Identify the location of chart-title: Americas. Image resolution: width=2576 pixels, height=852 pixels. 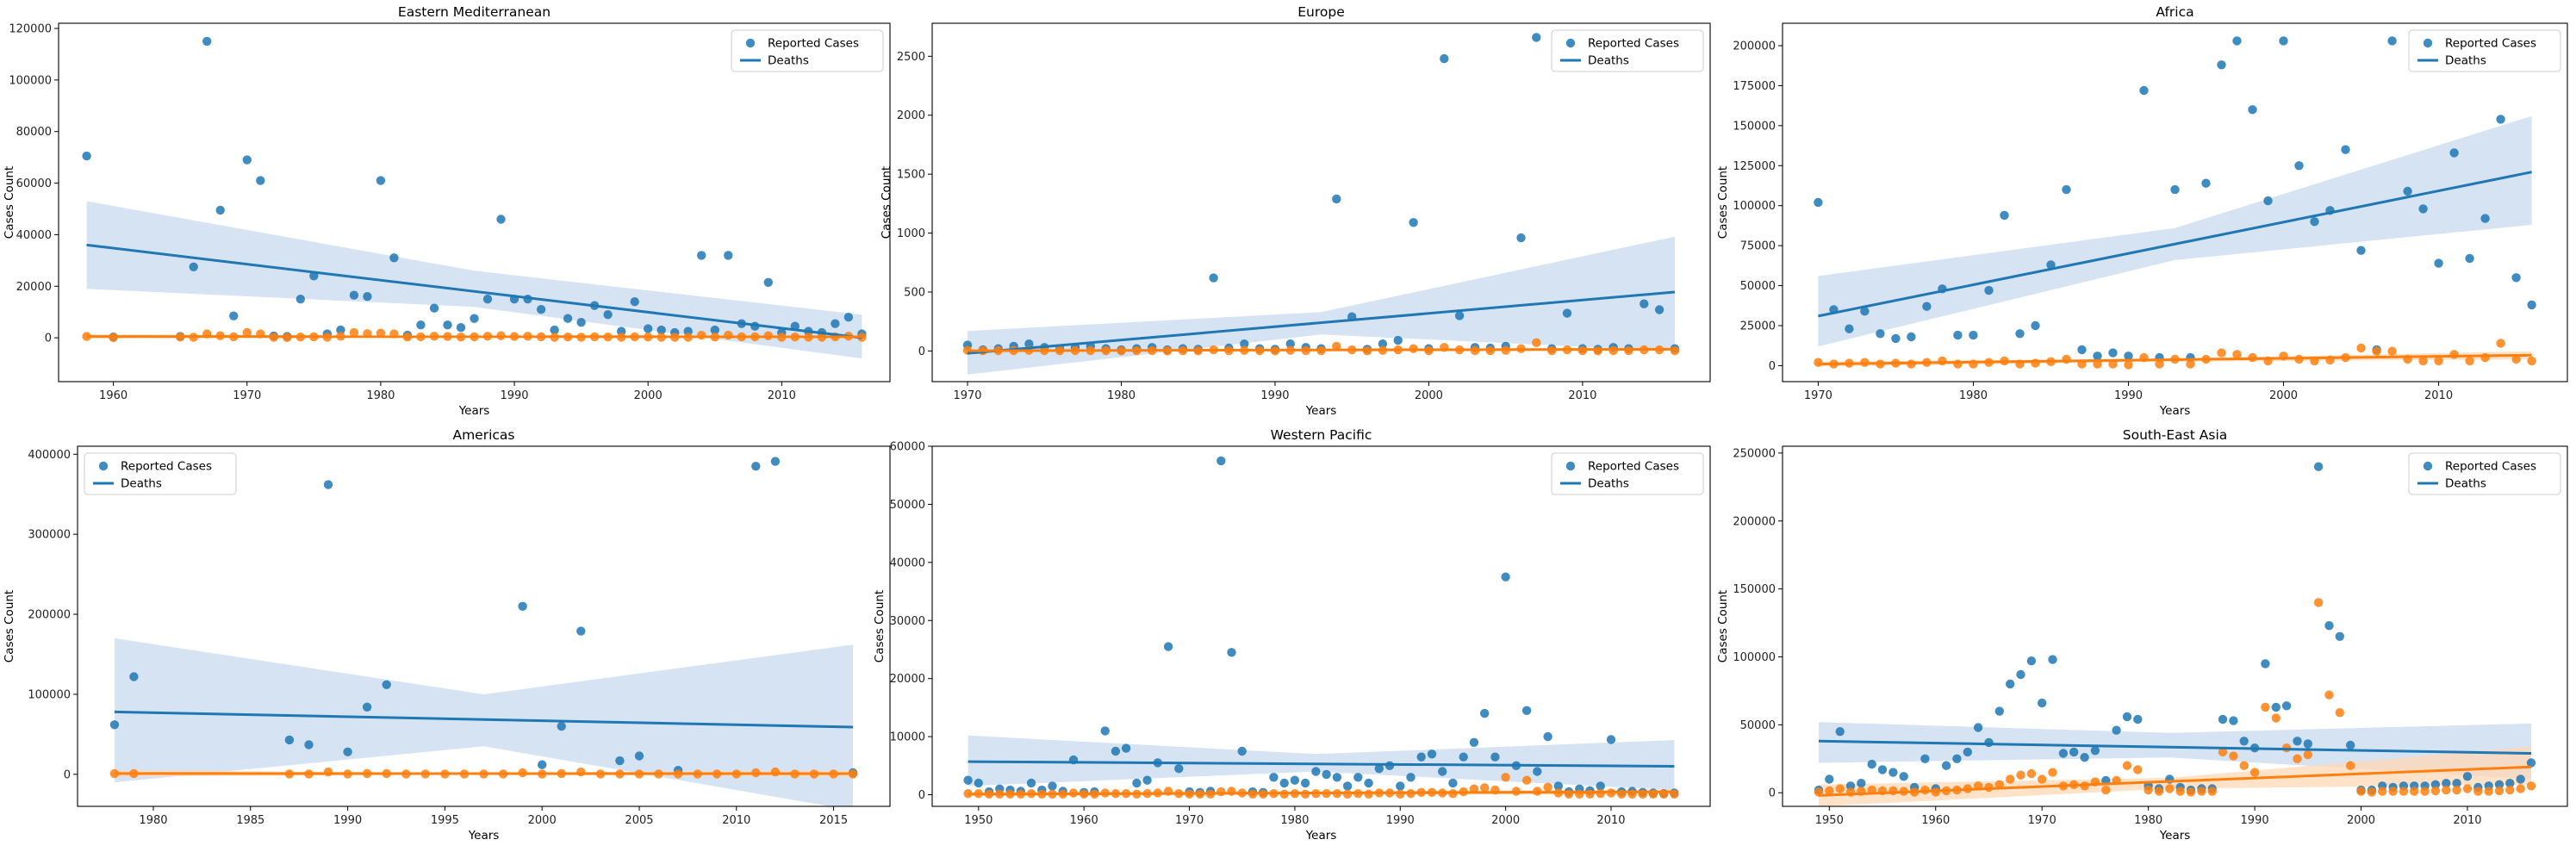
(483, 435).